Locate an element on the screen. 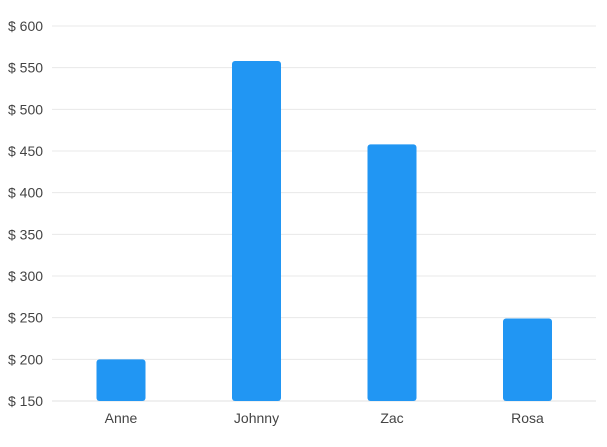 The image size is (607, 447). x-tick-label: Zac is located at coordinates (391, 418).